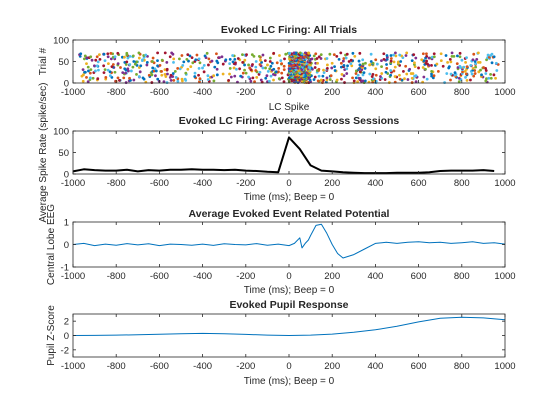 This screenshot has width=560, height=420. What do you see at coordinates (116, 366) in the screenshot?
I see `x-tick-label: -800` at bounding box center [116, 366].